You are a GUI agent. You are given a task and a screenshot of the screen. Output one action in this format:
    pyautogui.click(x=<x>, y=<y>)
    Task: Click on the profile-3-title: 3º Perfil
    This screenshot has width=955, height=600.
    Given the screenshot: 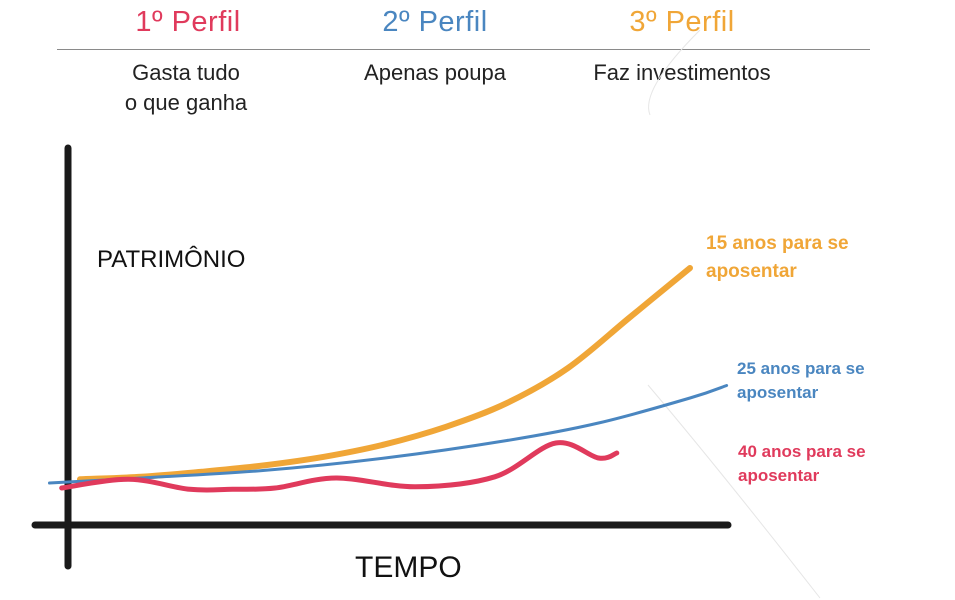 What is the action you would take?
    pyautogui.click(x=682, y=22)
    